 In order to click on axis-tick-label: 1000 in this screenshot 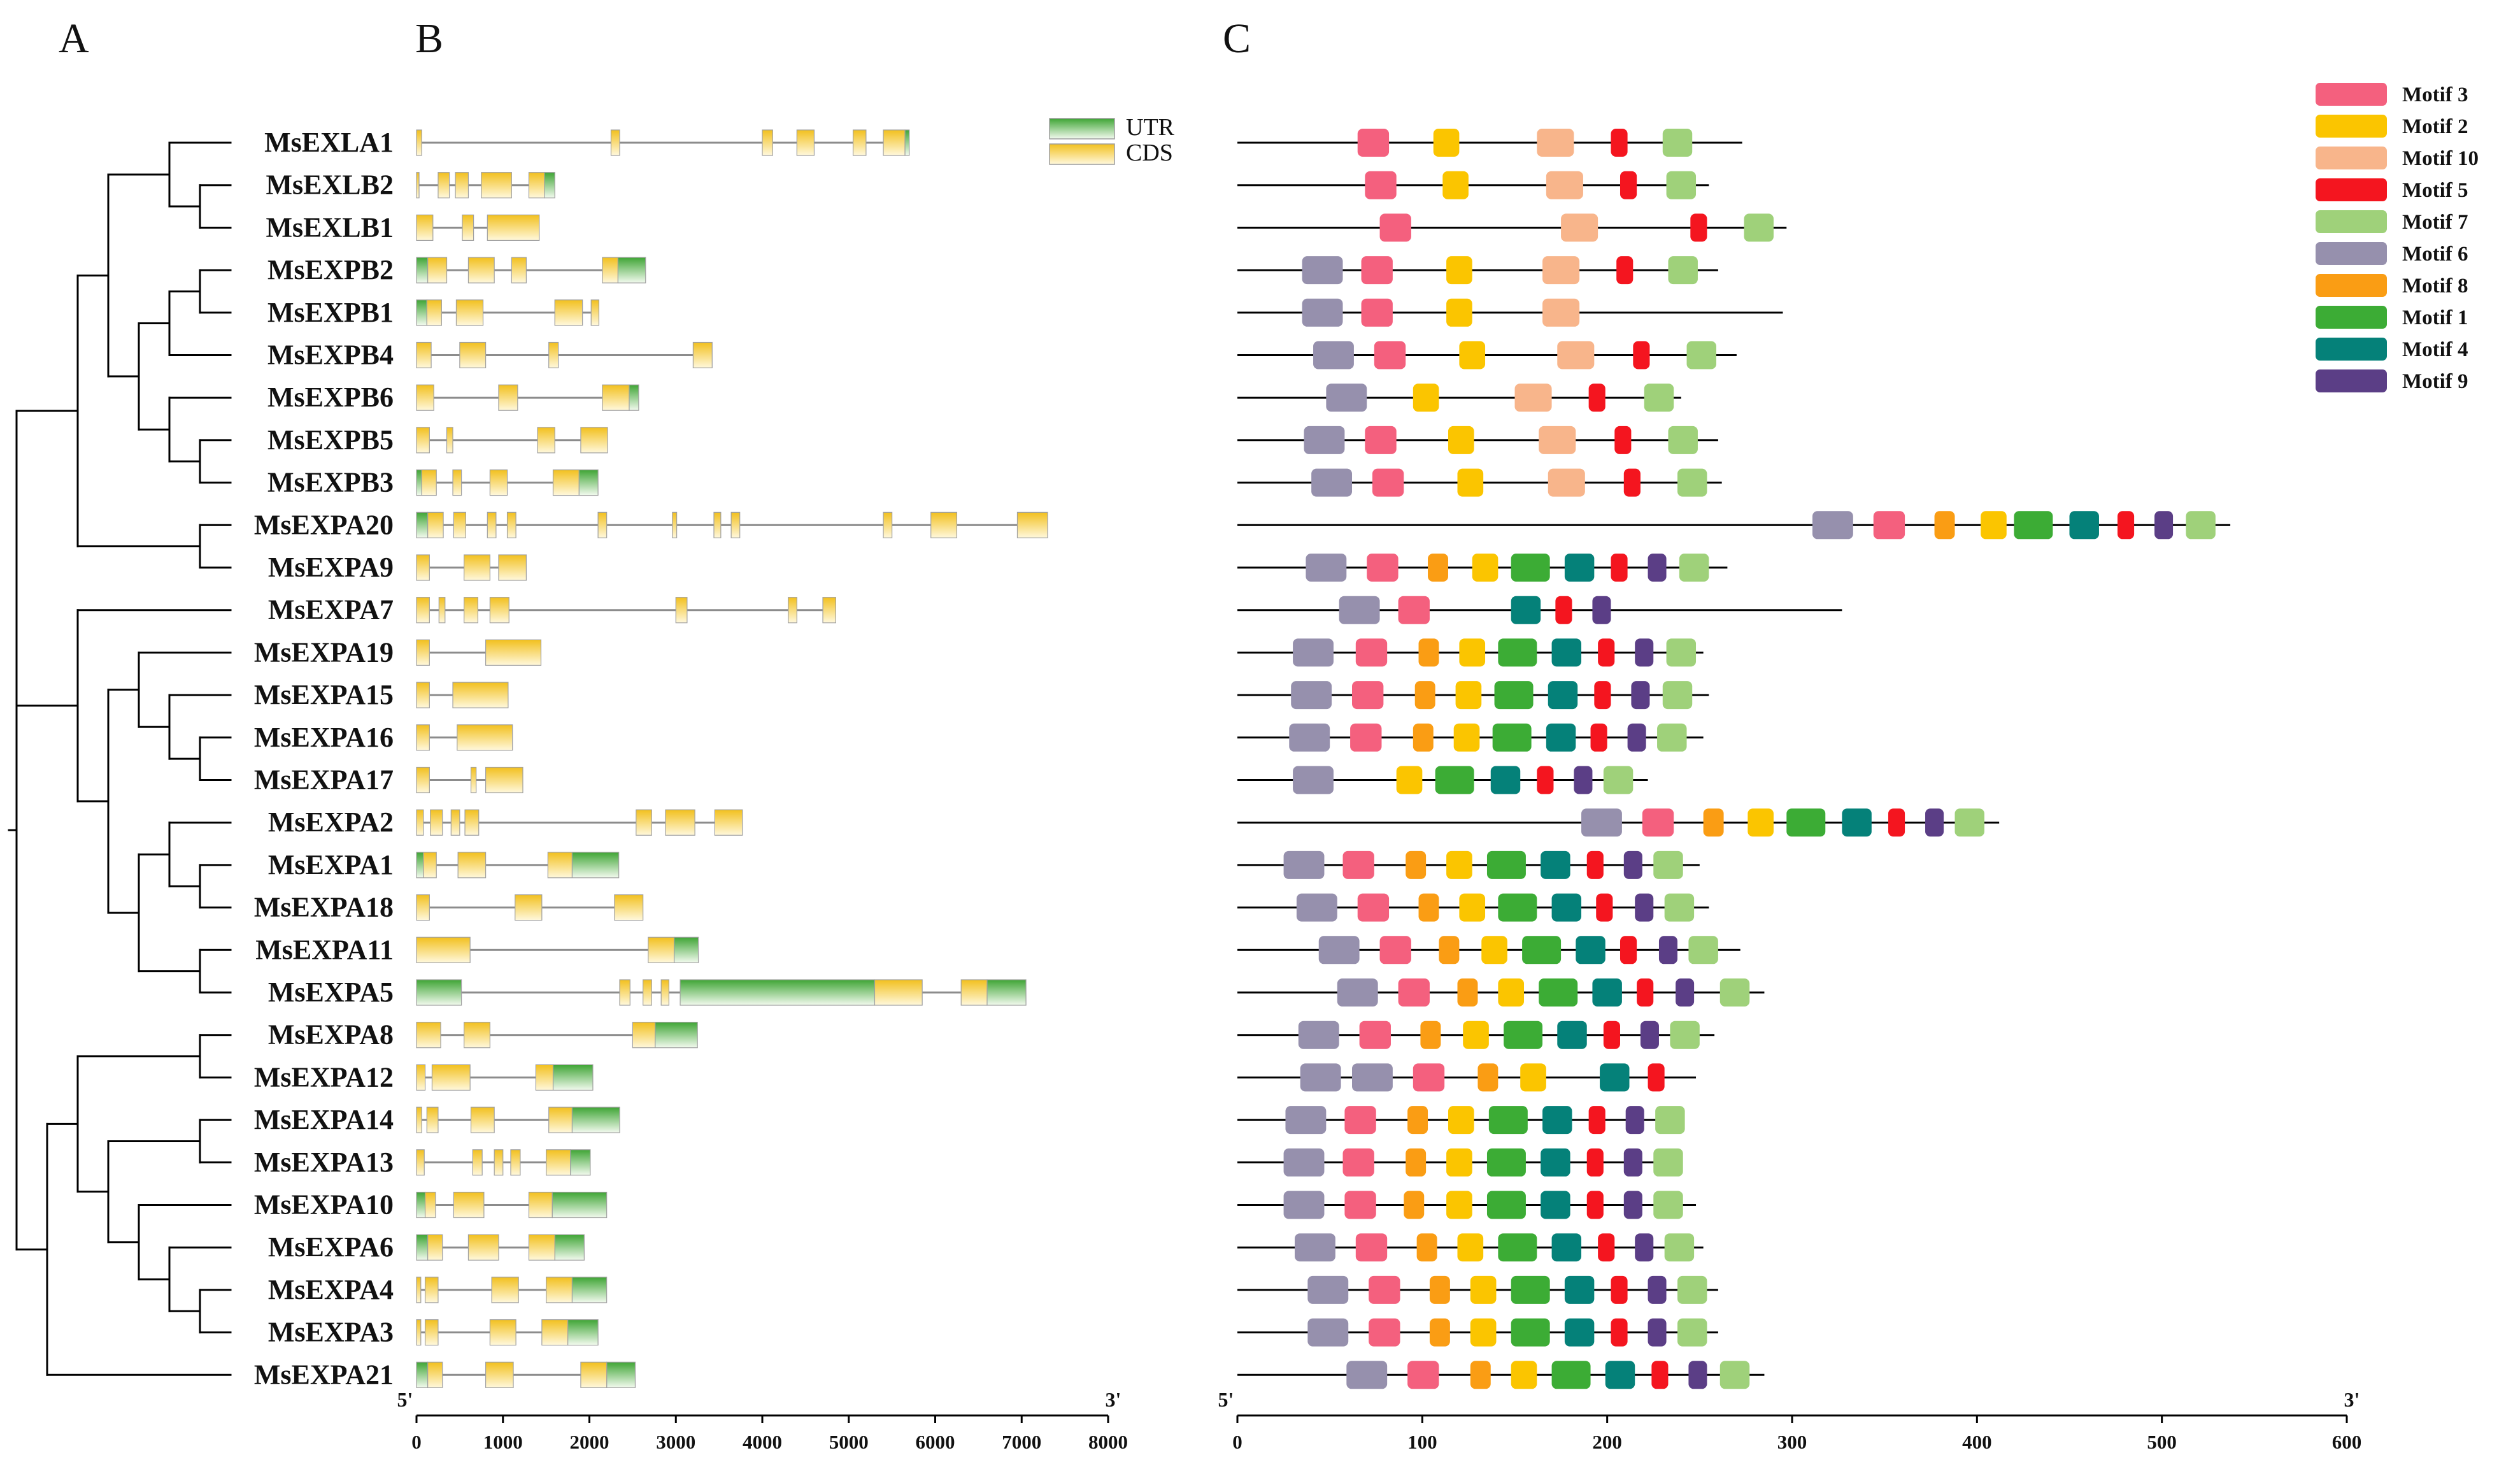, I will do `click(503, 1442)`.